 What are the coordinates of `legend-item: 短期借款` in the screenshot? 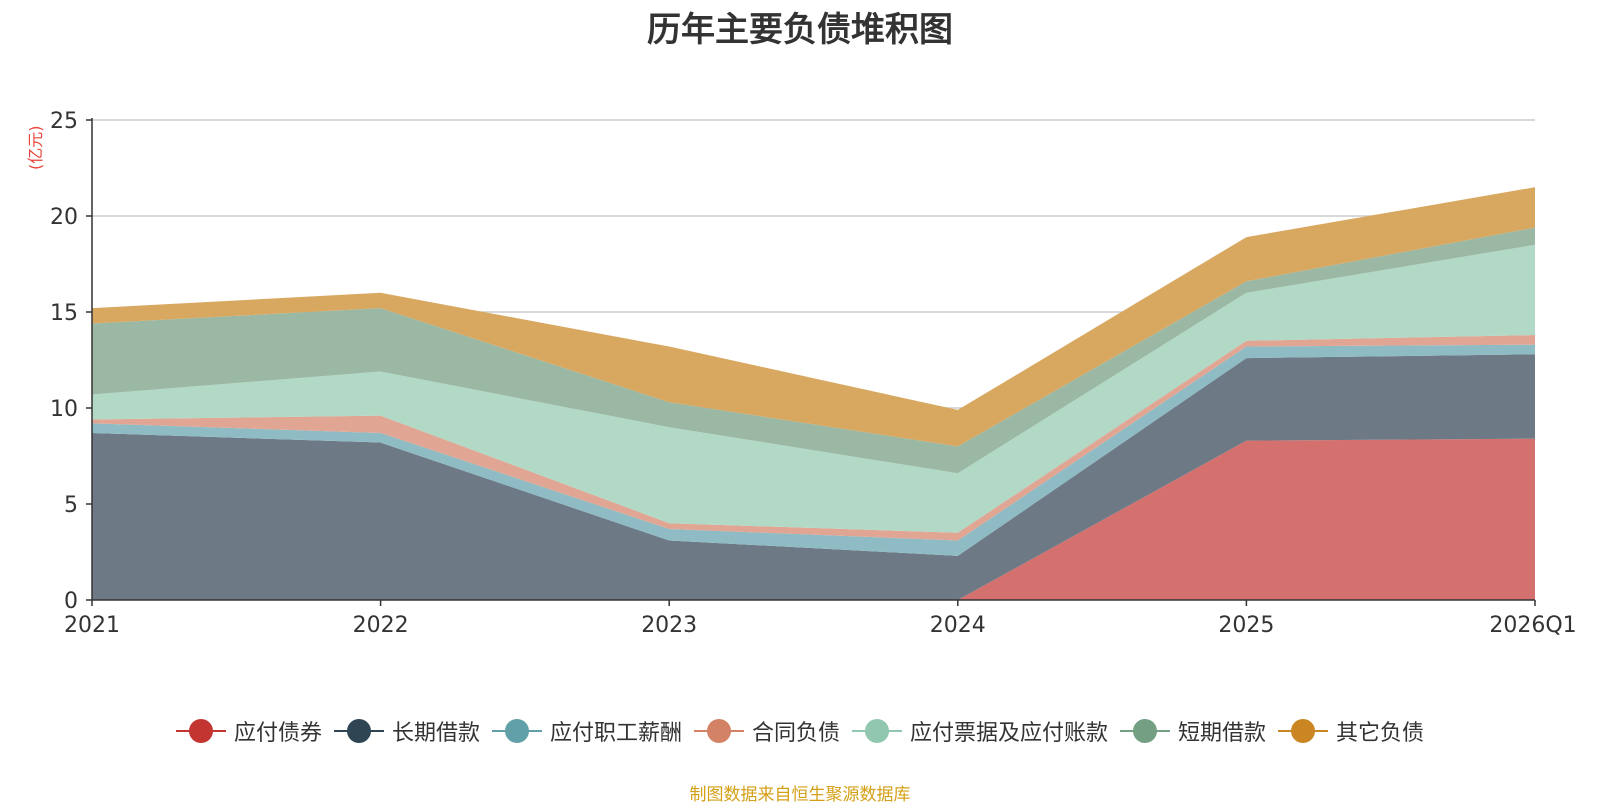 It's located at (1193, 731).